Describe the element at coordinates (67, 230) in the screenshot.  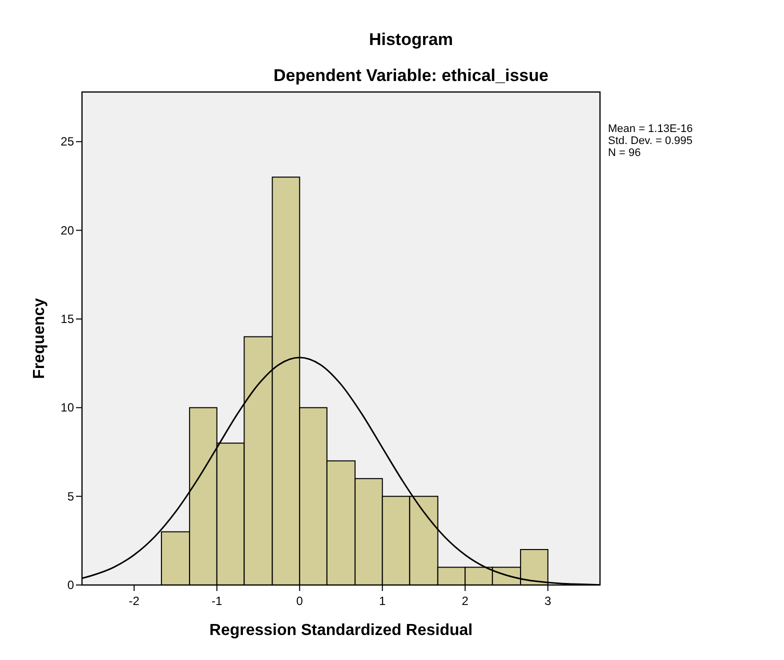
I see `y-tick-label: 20` at that location.